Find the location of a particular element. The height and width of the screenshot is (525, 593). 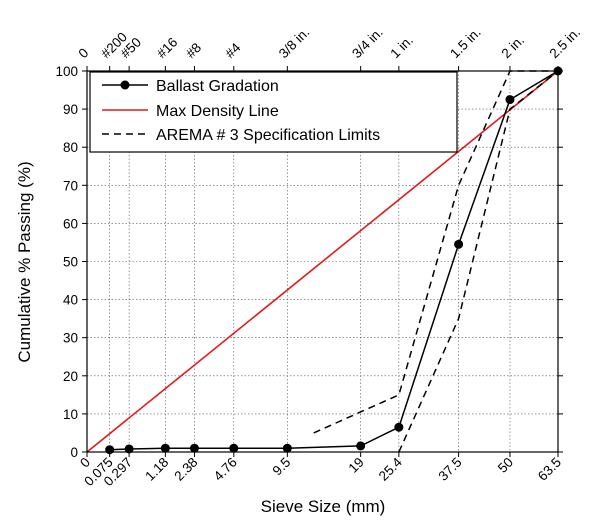

legend-label: AREMA # 3 Specification Limits is located at coordinates (268, 135).